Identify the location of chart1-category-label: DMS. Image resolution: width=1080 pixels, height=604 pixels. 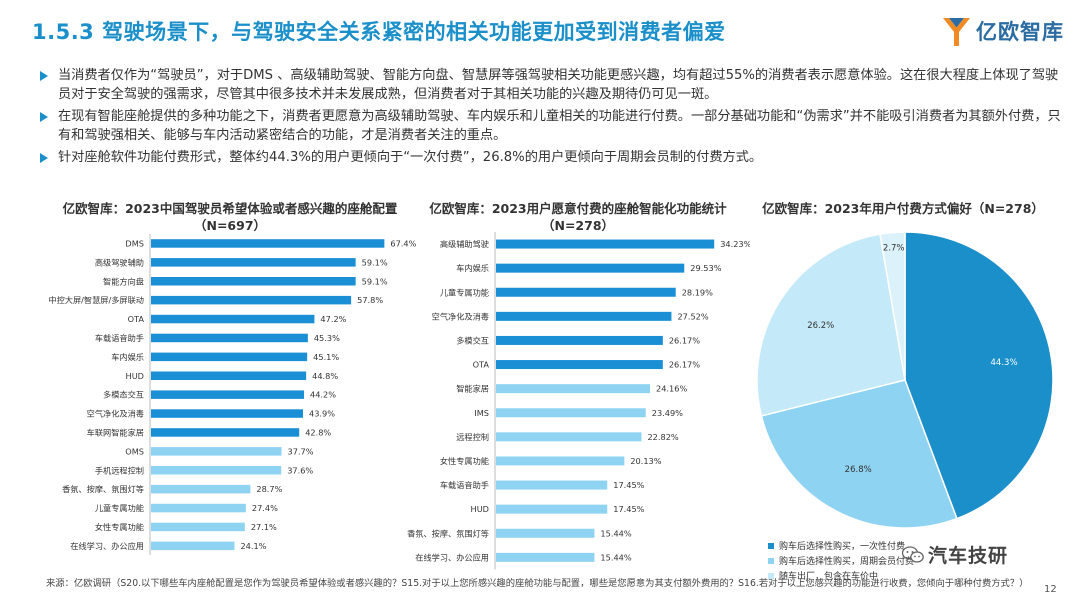
(134, 243).